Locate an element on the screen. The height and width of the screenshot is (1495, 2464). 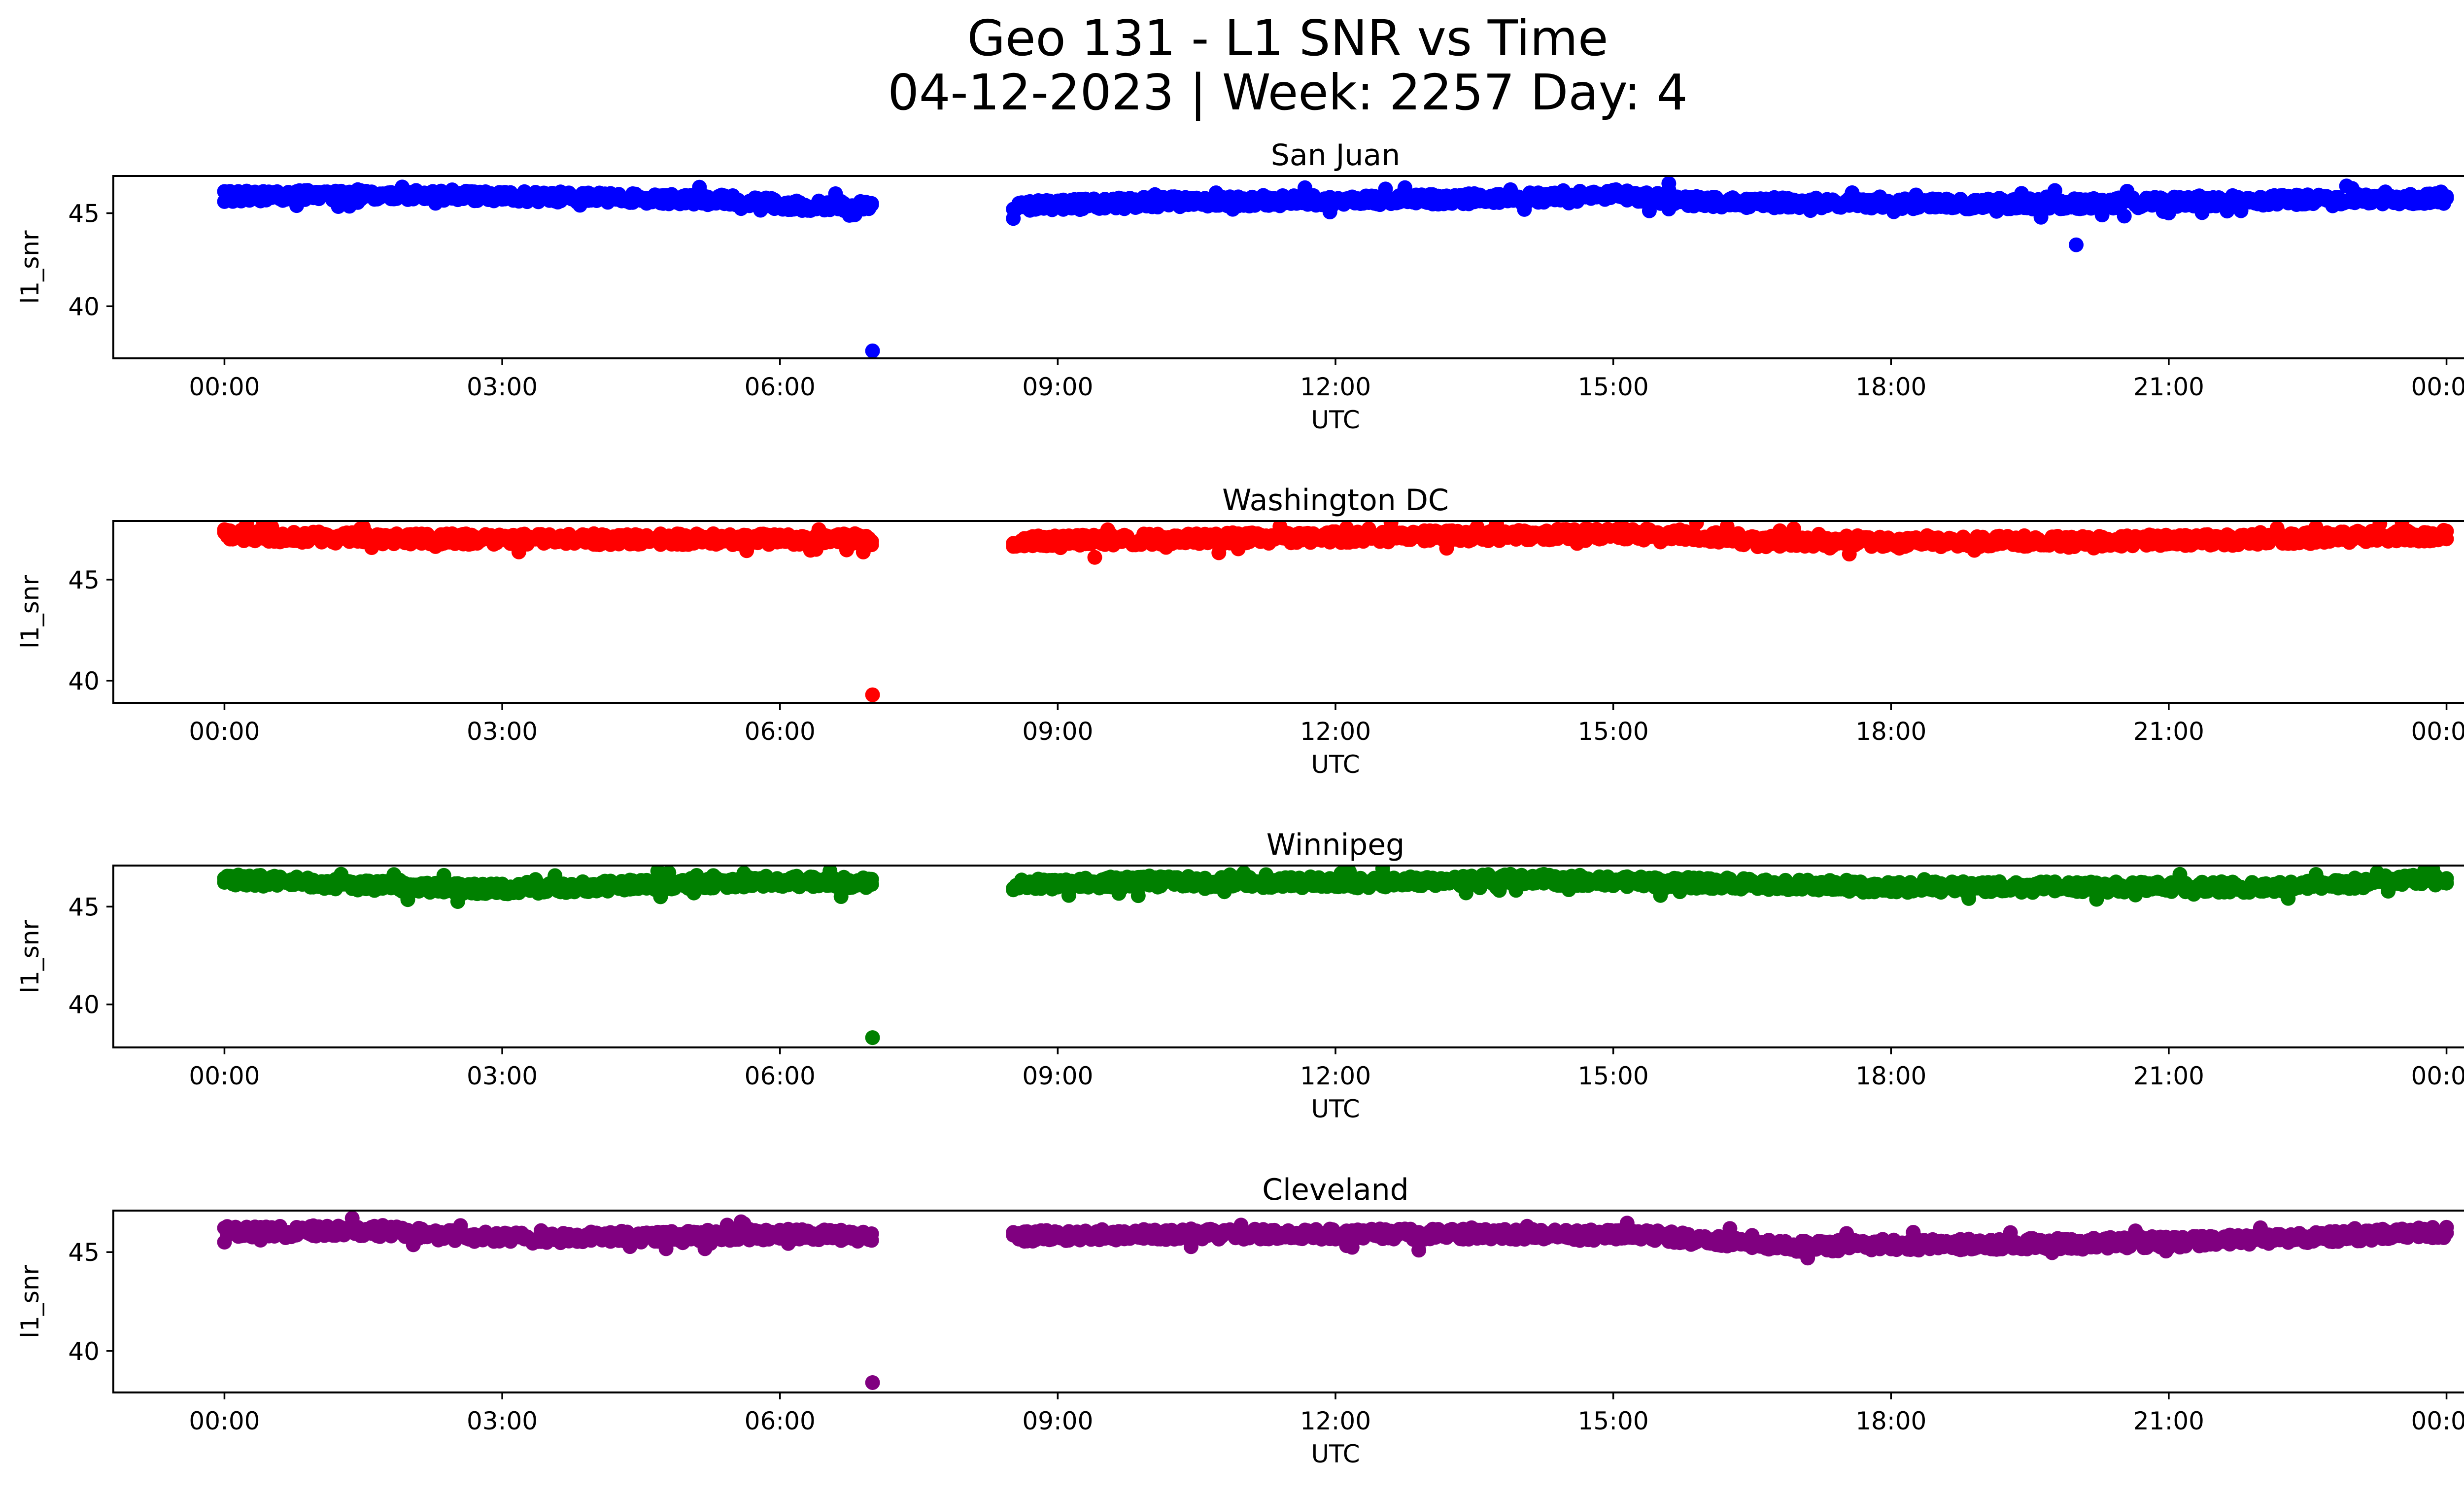
figure-title: Geo 131 - L1 SNR vs Time is located at coordinates (1287, 38).